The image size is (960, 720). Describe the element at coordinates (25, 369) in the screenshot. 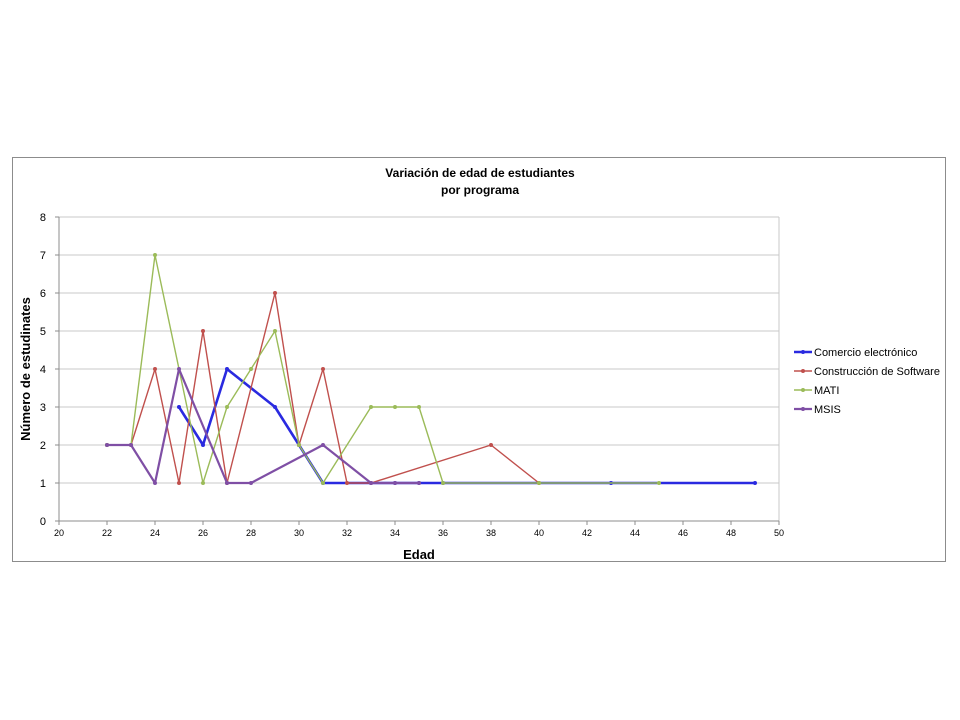

I see `y-axis-label: Número de estudinates` at that location.